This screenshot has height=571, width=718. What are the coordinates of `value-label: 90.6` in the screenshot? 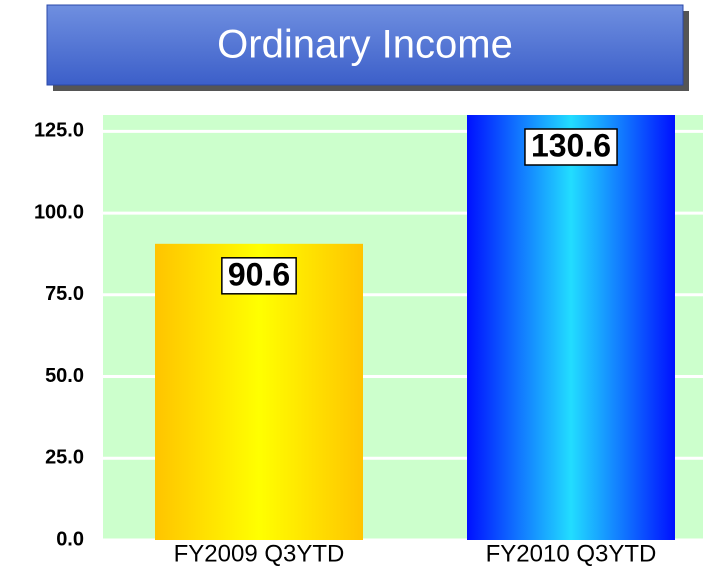 It's located at (259, 274).